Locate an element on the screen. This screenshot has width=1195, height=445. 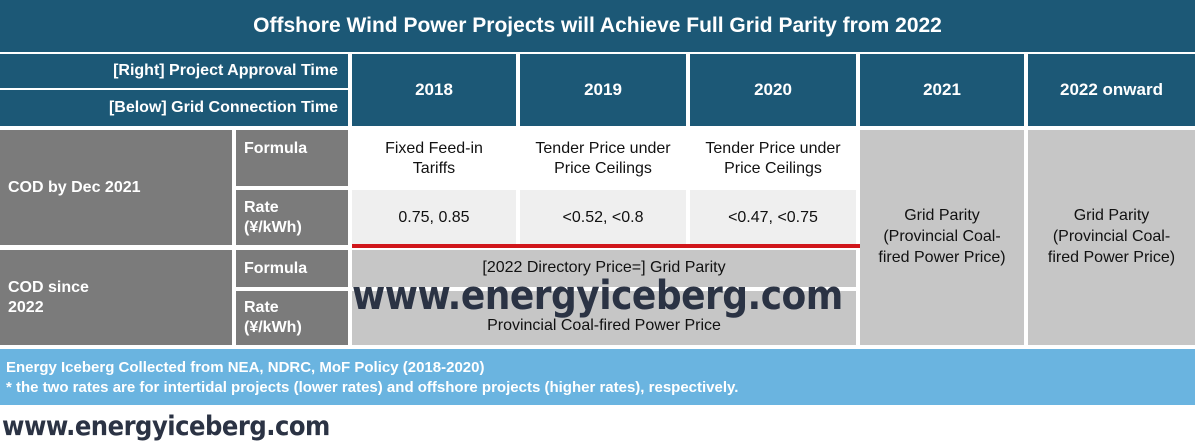
formula-2018-line1: Fixed Feed-in is located at coordinates (434, 148).